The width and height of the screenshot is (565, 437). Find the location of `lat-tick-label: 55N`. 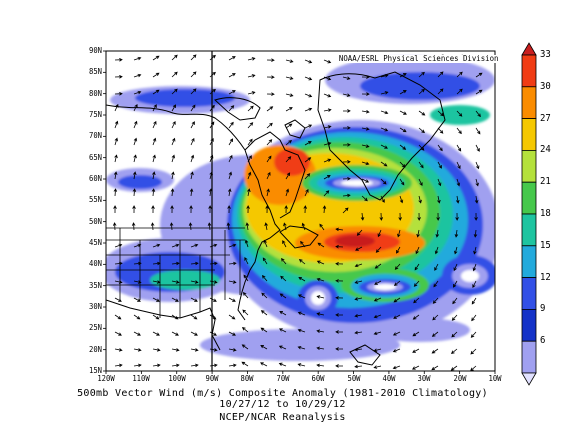

lat-tick-label: 55N is located at coordinates (95, 200).